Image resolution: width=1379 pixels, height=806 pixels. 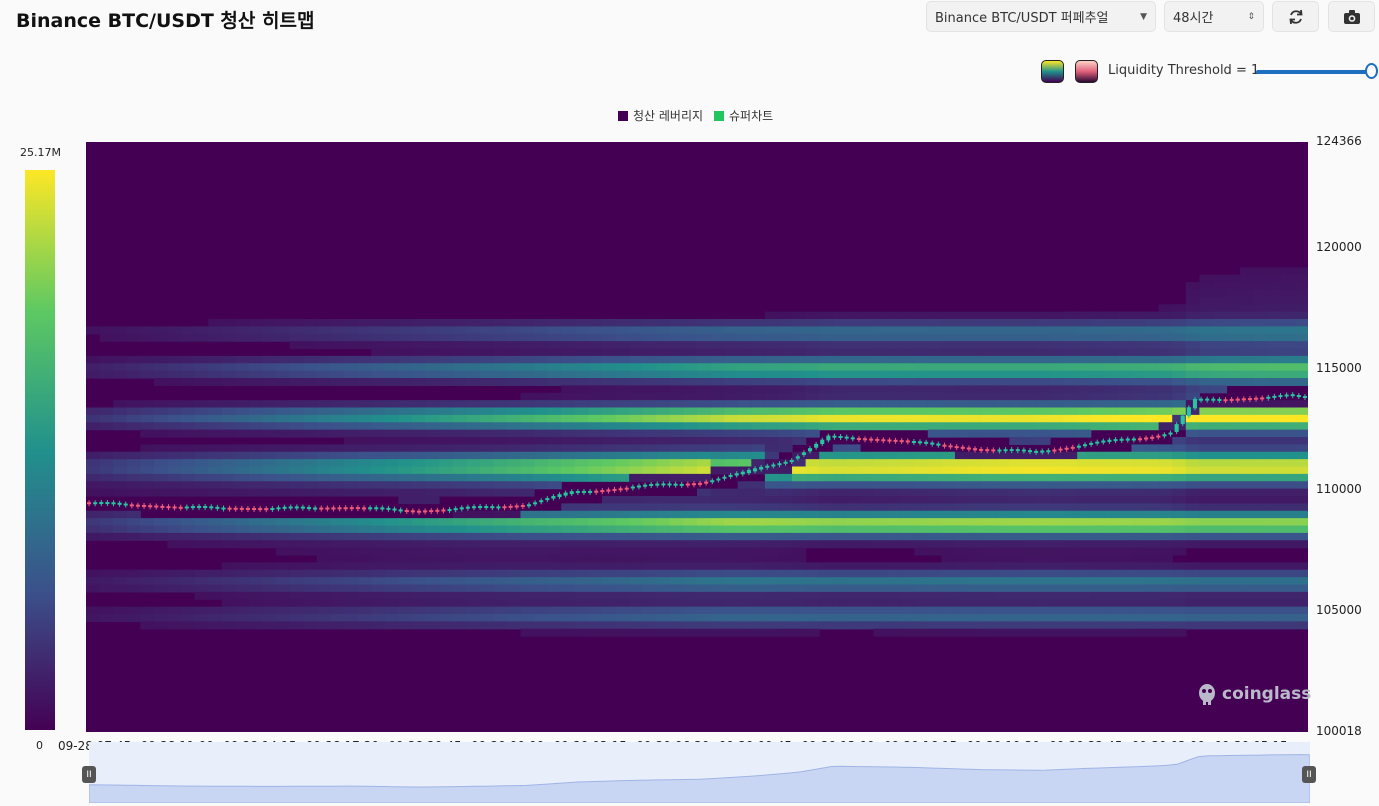 I want to click on navigator-right-handle: II, so click(x=1309, y=774).